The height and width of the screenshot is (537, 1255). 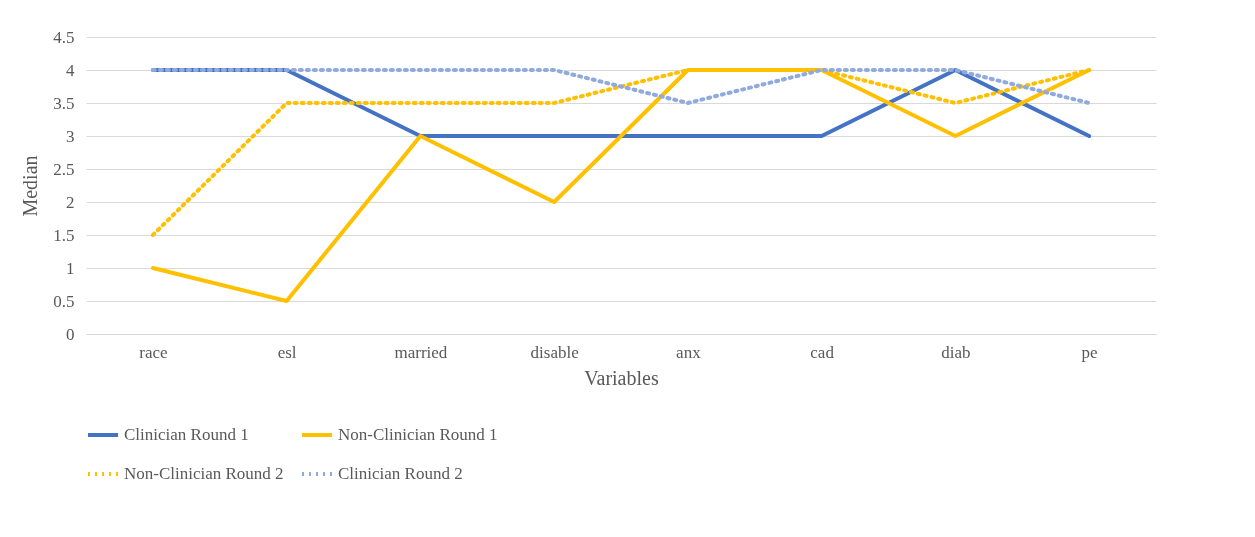 I want to click on y-tick-label: 2, so click(x=70, y=202).